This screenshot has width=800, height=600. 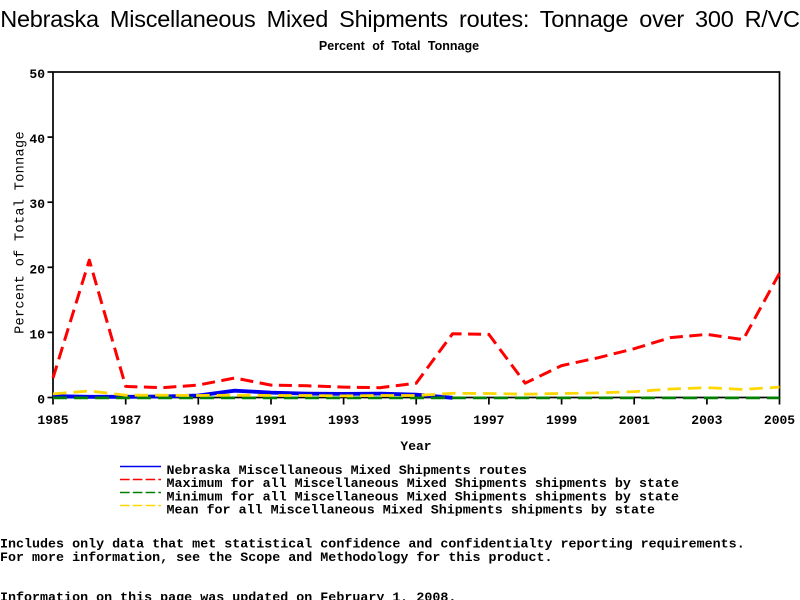 I want to click on svg-text: 1989, so click(x=198, y=420).